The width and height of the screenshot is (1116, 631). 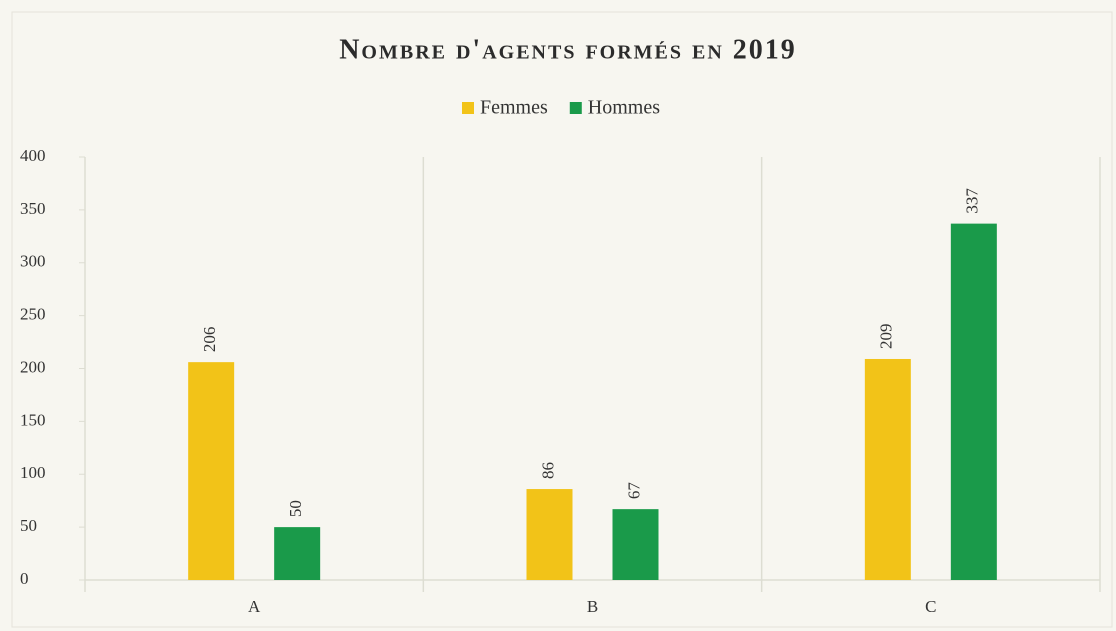 What do you see at coordinates (633, 491) in the screenshot?
I see `data-label: 67` at bounding box center [633, 491].